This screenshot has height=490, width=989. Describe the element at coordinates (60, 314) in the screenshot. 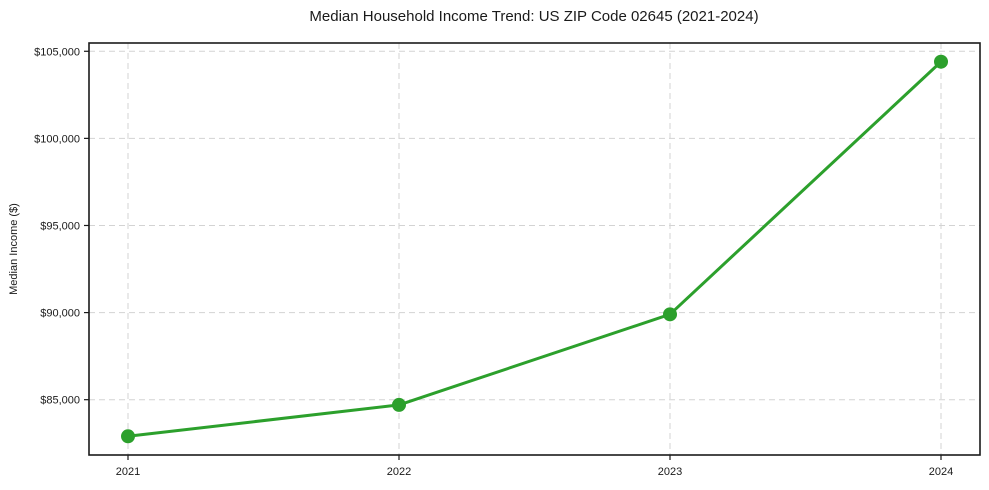

I see `y-tick-label: $90,000` at that location.